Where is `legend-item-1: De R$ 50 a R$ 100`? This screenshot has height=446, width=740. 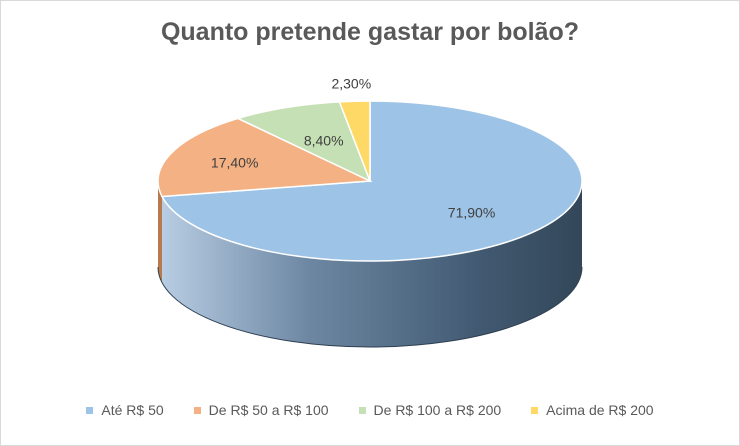 legend-item-1: De R$ 50 a R$ 100 is located at coordinates (261, 410).